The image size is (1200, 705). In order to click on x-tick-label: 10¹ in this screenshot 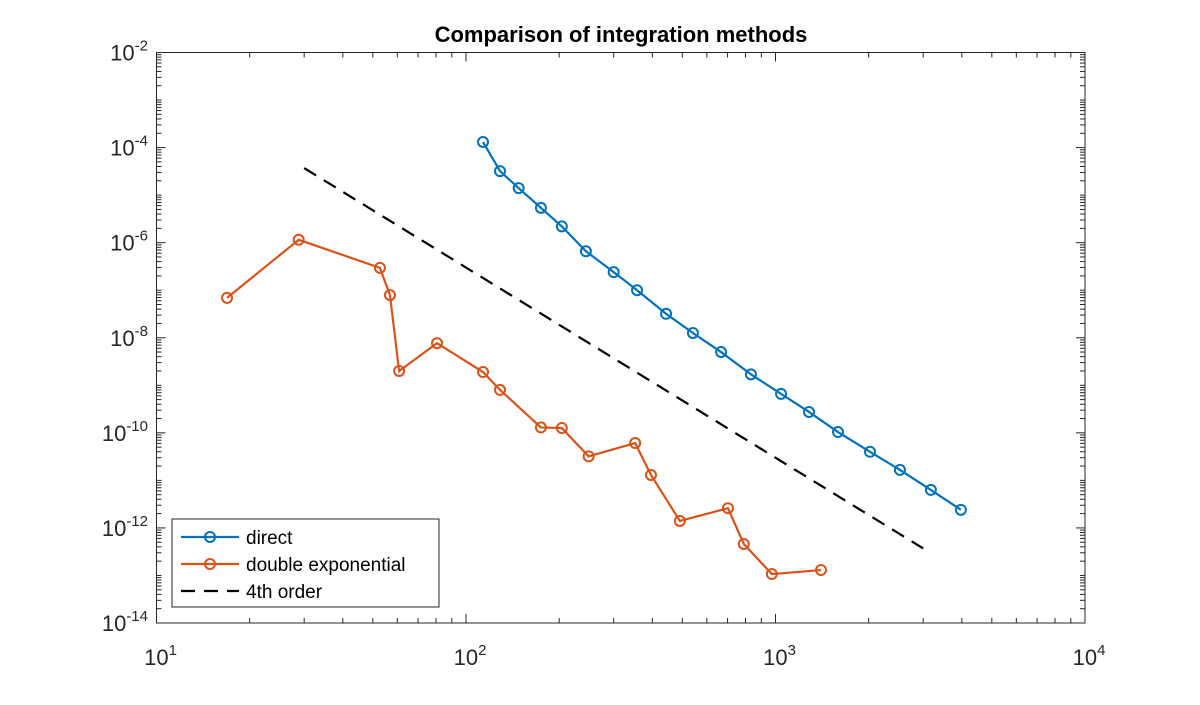, I will do `click(160, 656)`.